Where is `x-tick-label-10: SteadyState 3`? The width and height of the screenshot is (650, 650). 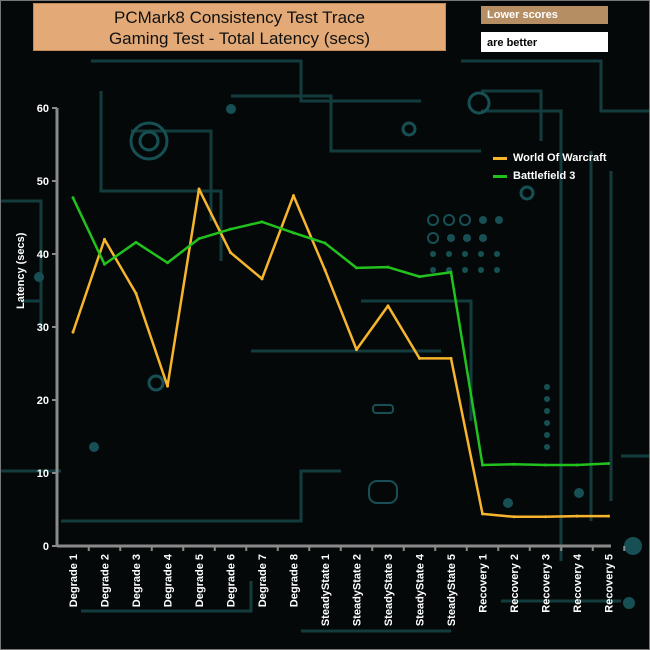
x-tick-label-10: SteadyState 3 is located at coordinates (389, 590).